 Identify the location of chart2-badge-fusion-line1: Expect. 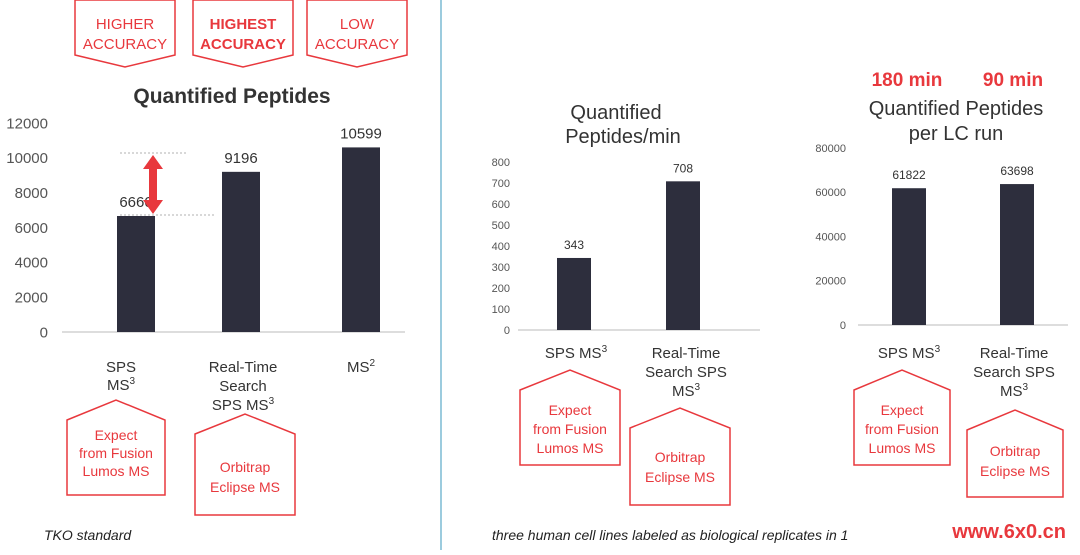
(570, 410).